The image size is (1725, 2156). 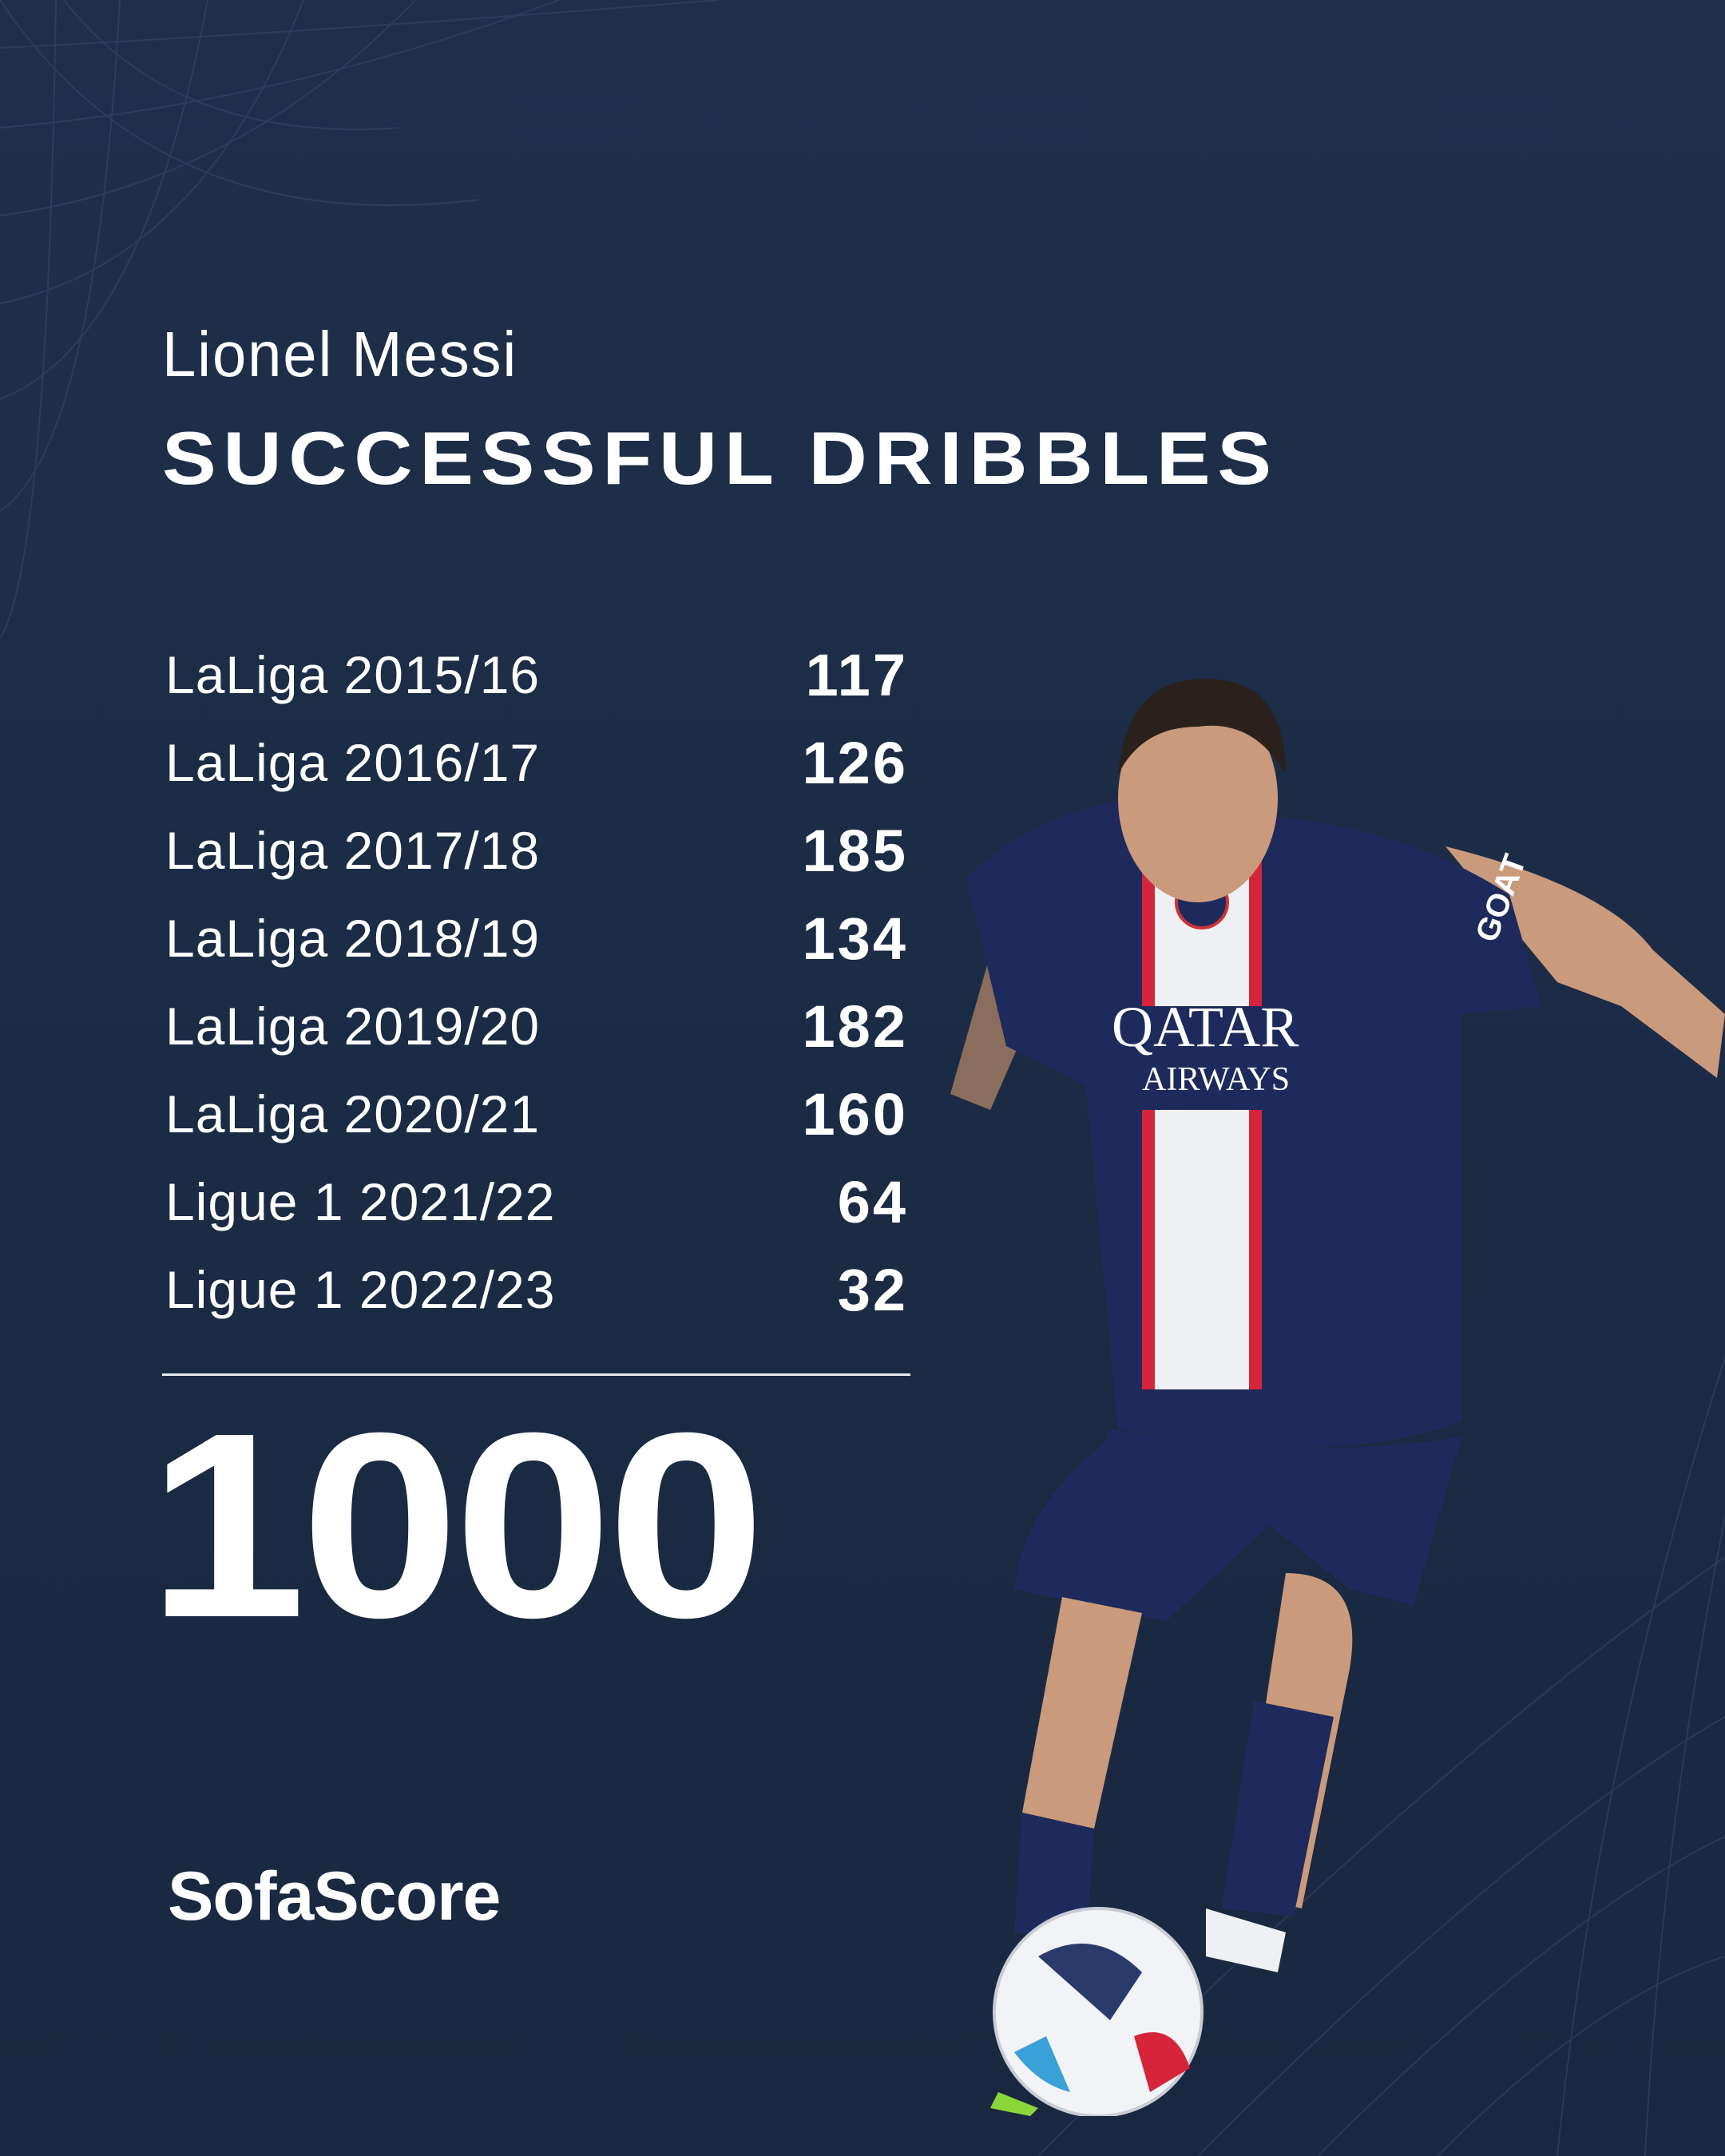 What do you see at coordinates (536, 1374) in the screenshot?
I see `divider` at bounding box center [536, 1374].